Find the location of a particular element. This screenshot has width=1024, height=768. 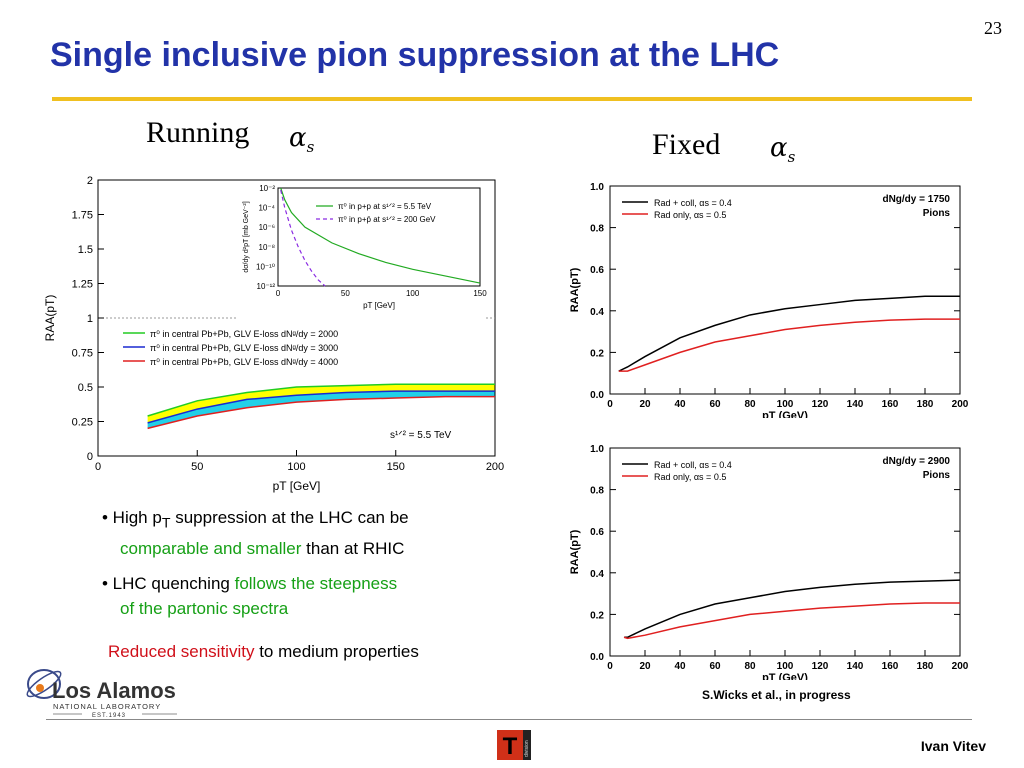

x-tick-label: 60 is located at coordinates (715, 404).